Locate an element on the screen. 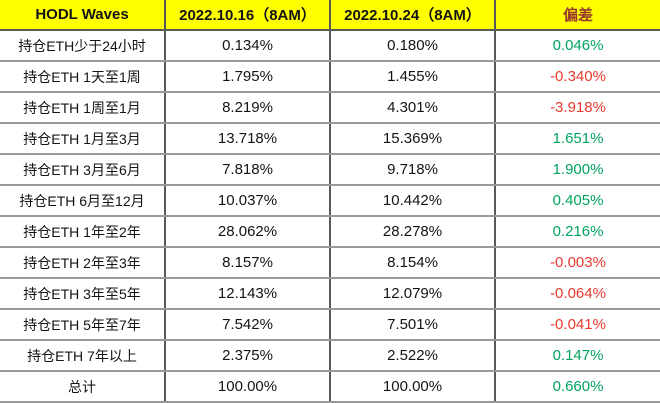 This screenshot has width=660, height=403. deviation-value: -0.041% is located at coordinates (577, 325).